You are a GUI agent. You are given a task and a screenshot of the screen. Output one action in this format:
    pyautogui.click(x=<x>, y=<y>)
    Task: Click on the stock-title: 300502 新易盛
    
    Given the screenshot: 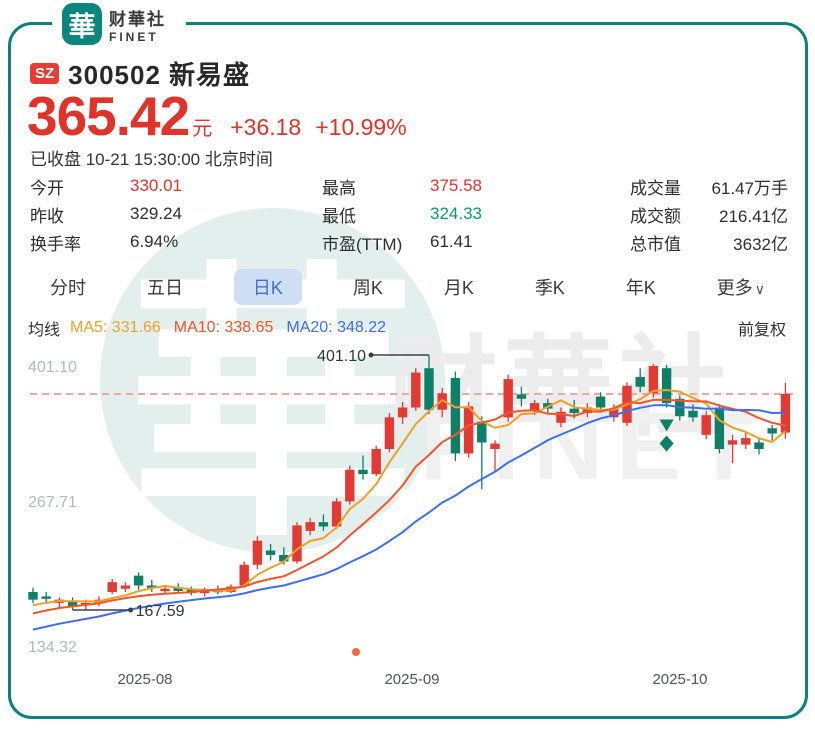 What is the action you would take?
    pyautogui.click(x=159, y=73)
    